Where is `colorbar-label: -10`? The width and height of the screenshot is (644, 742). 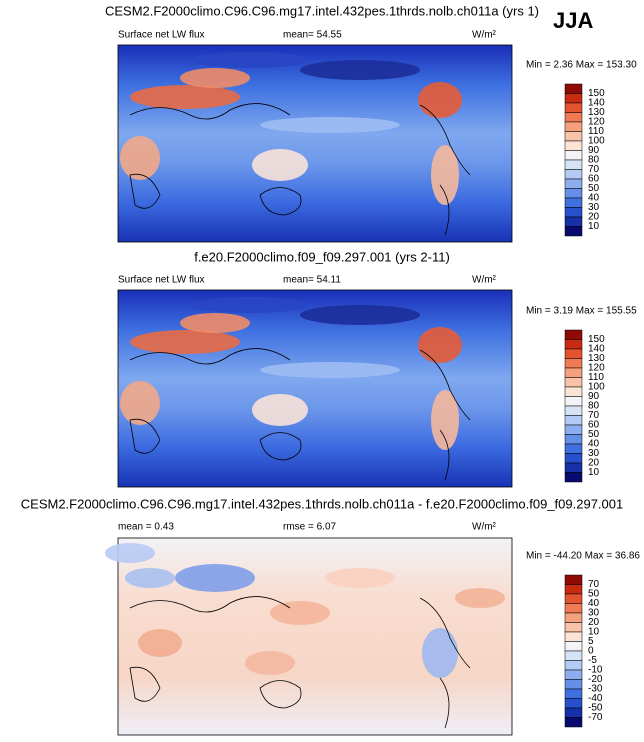
colorbar-label: -10 is located at coordinates (595, 670).